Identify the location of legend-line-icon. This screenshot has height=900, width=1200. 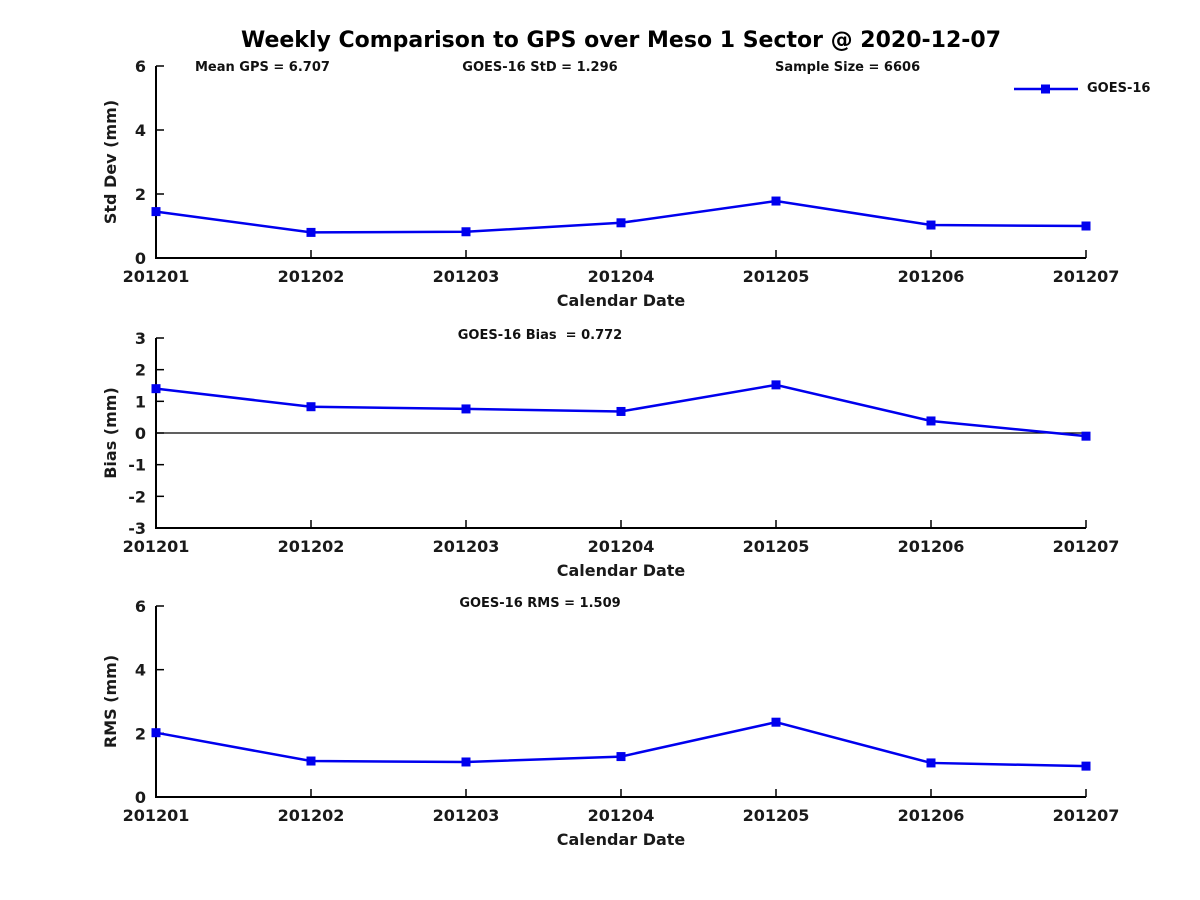
(1046, 88).